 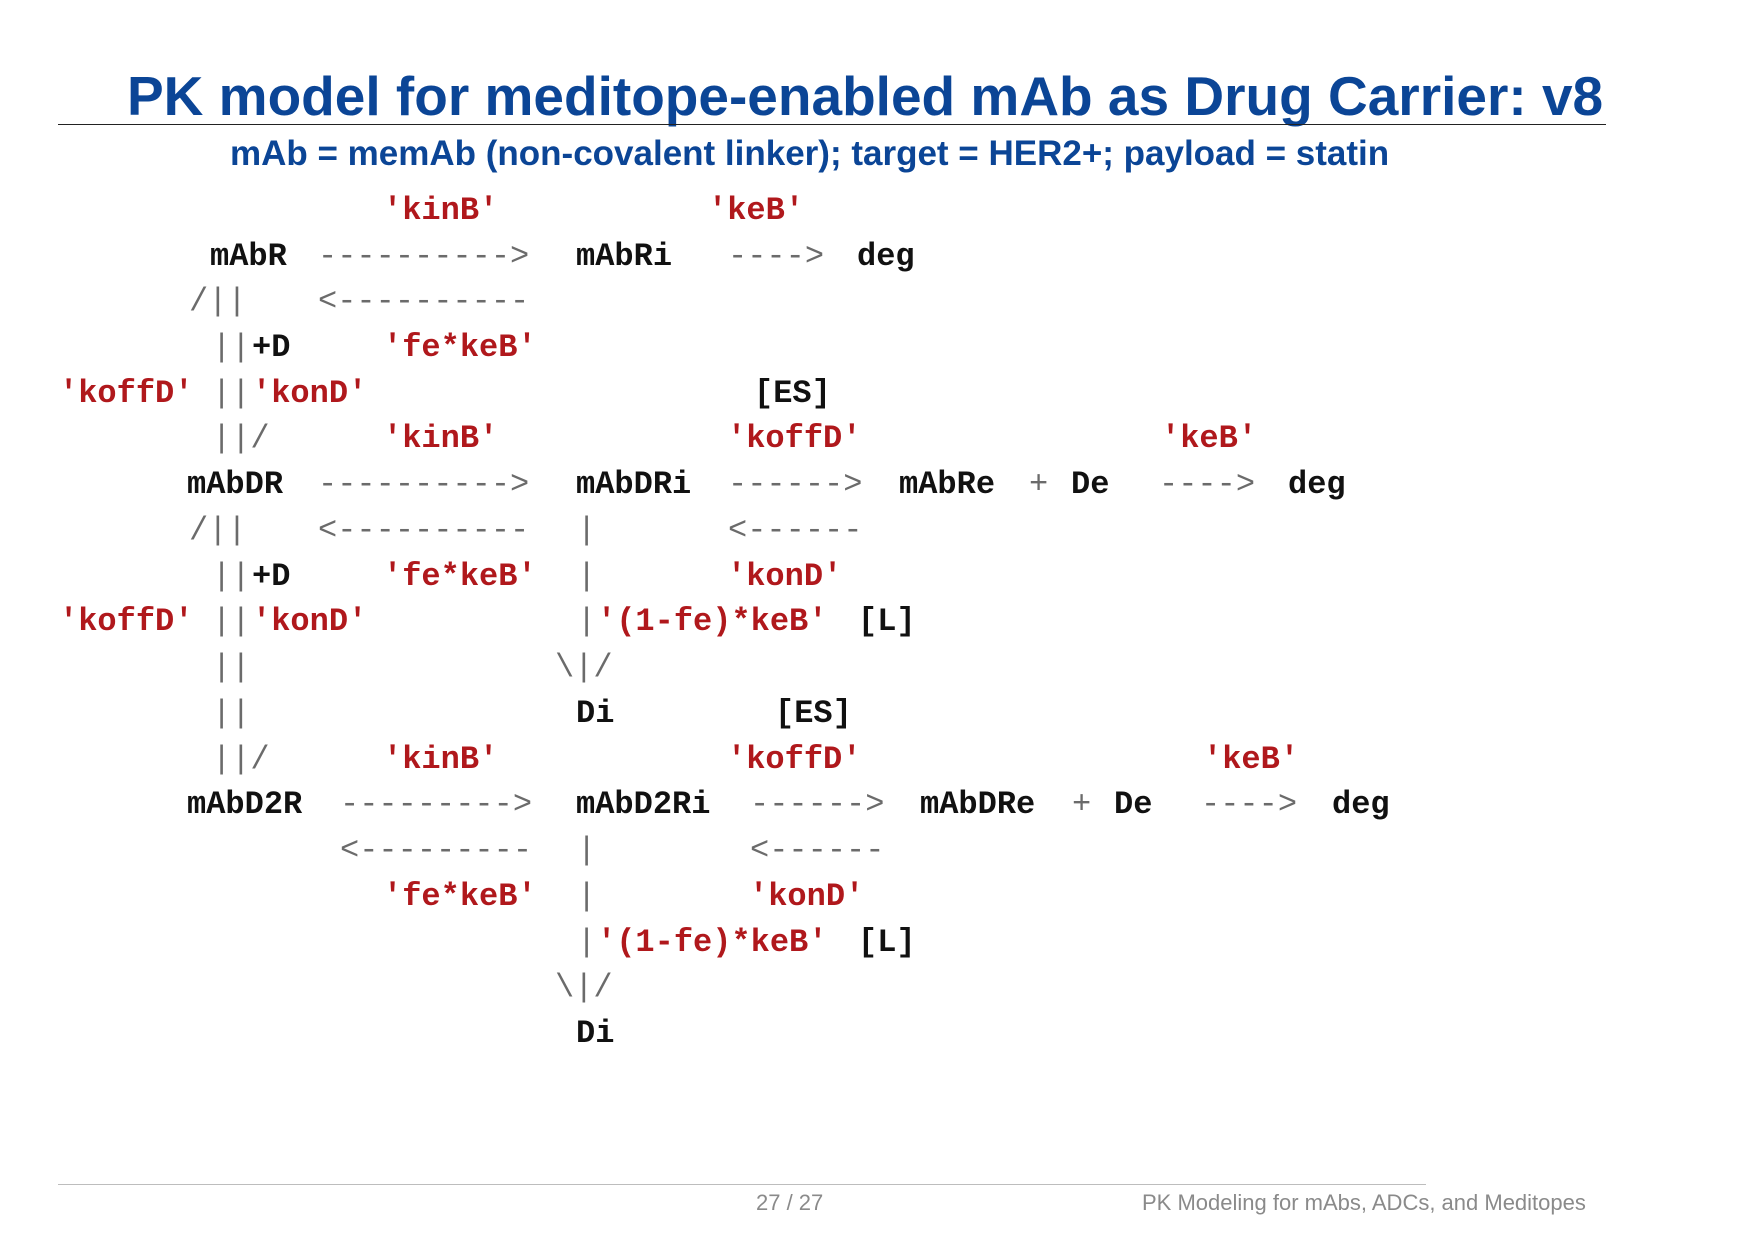 I want to click on species-label: mAbDRi, so click(x=634, y=484).